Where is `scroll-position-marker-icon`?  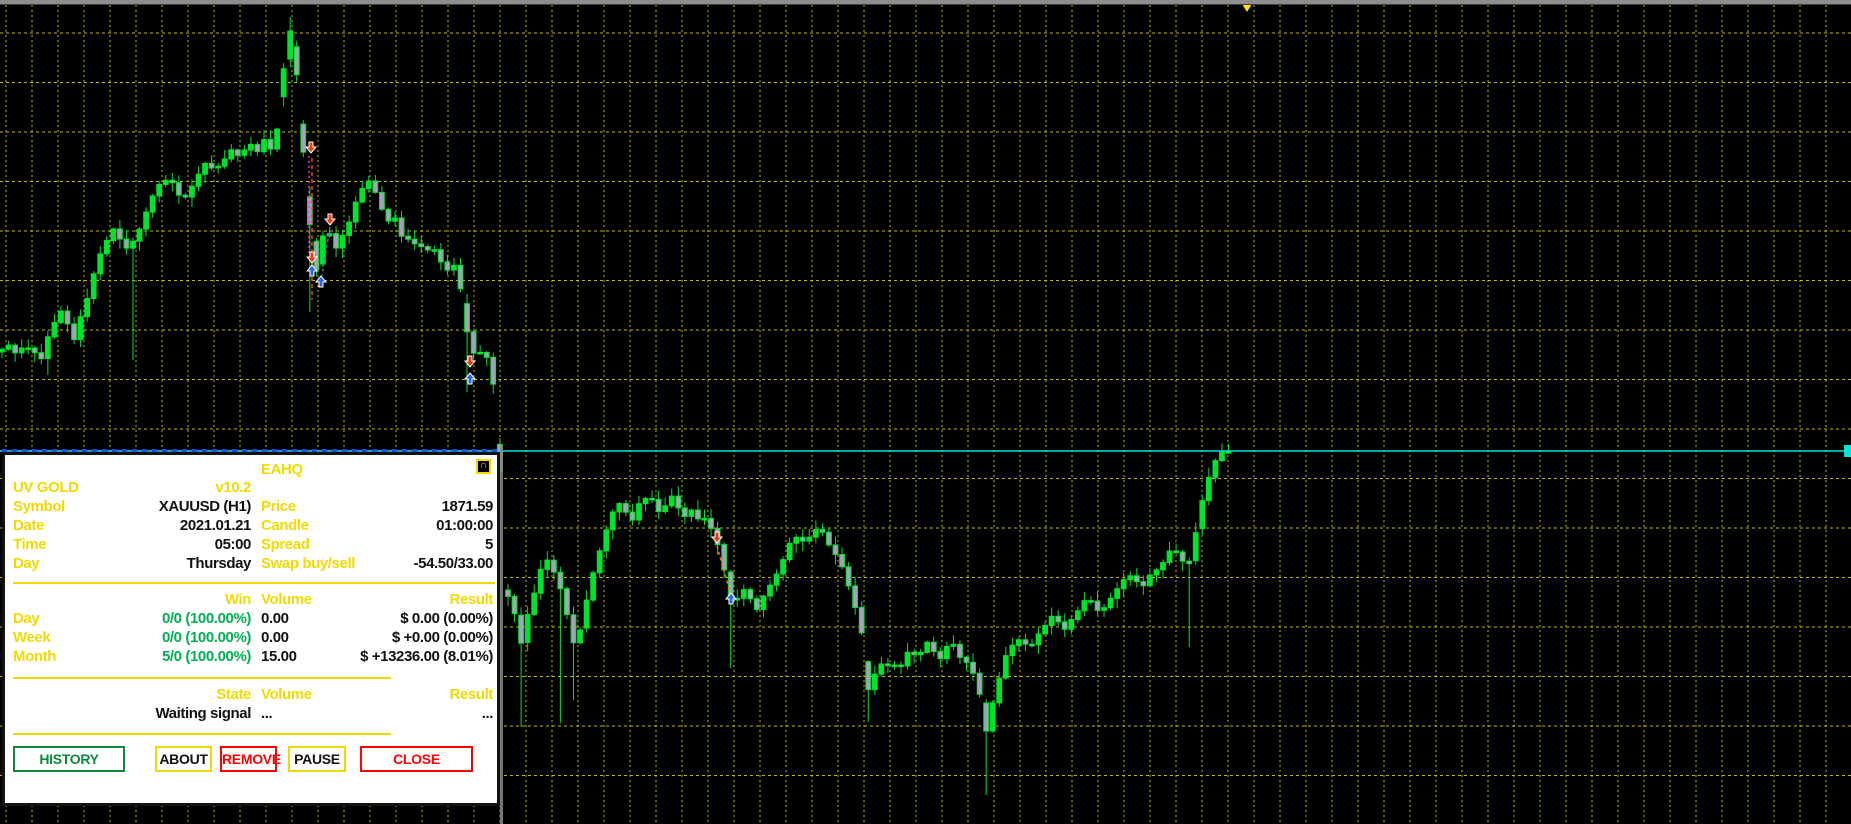
scroll-position-marker-icon is located at coordinates (1247, 8).